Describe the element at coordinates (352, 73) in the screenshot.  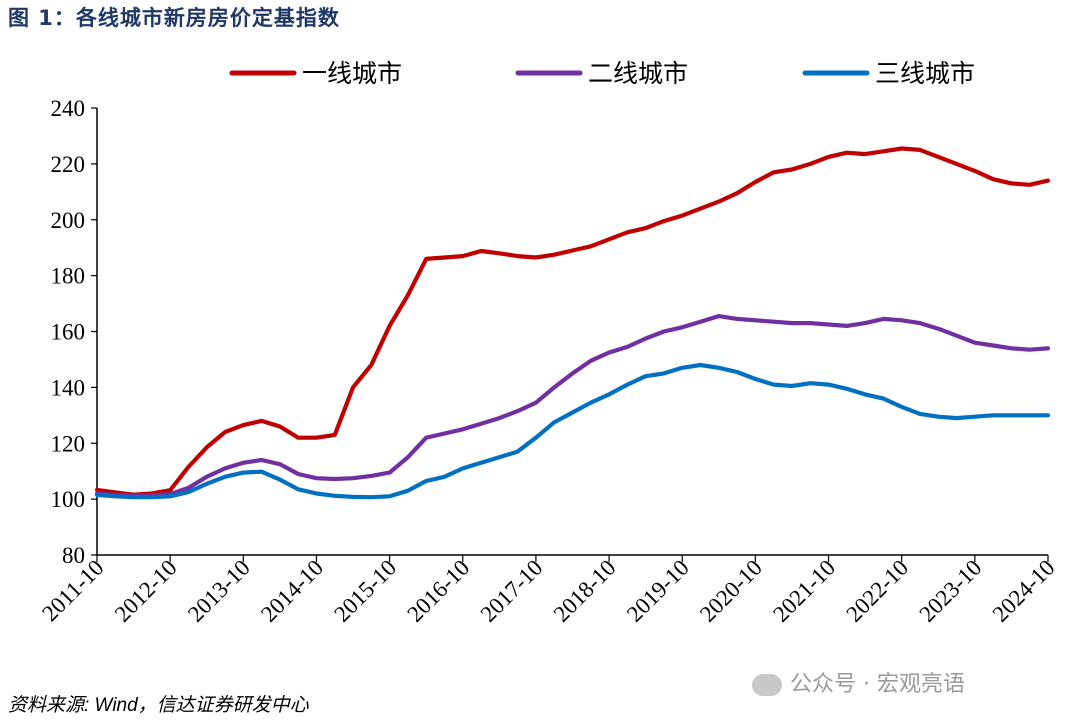
I see `legend-label: 一线城市` at that location.